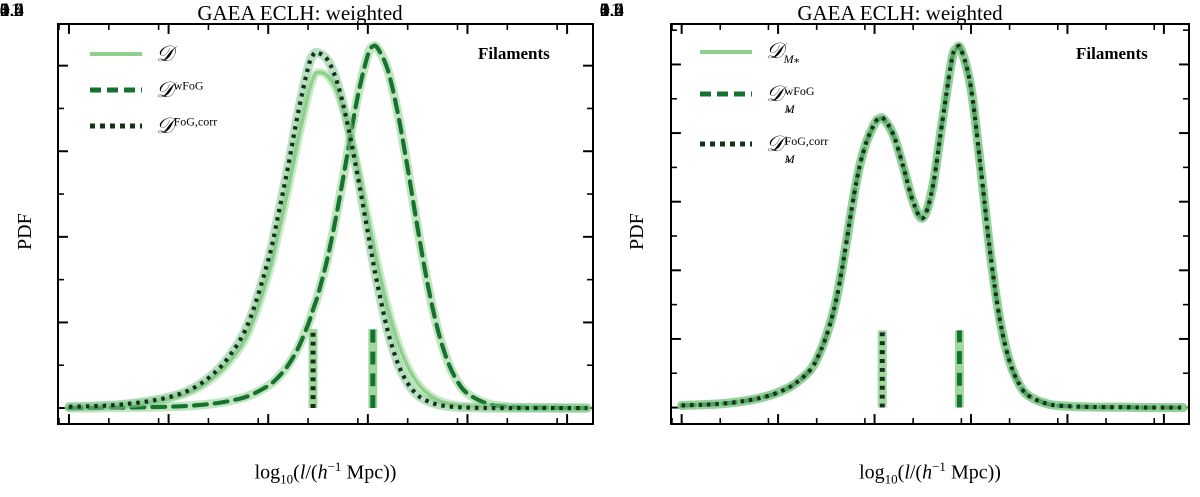 The height and width of the screenshot is (497, 1200). I want to click on legend-item-DM: 𝒟M⁎, so click(750, 52).